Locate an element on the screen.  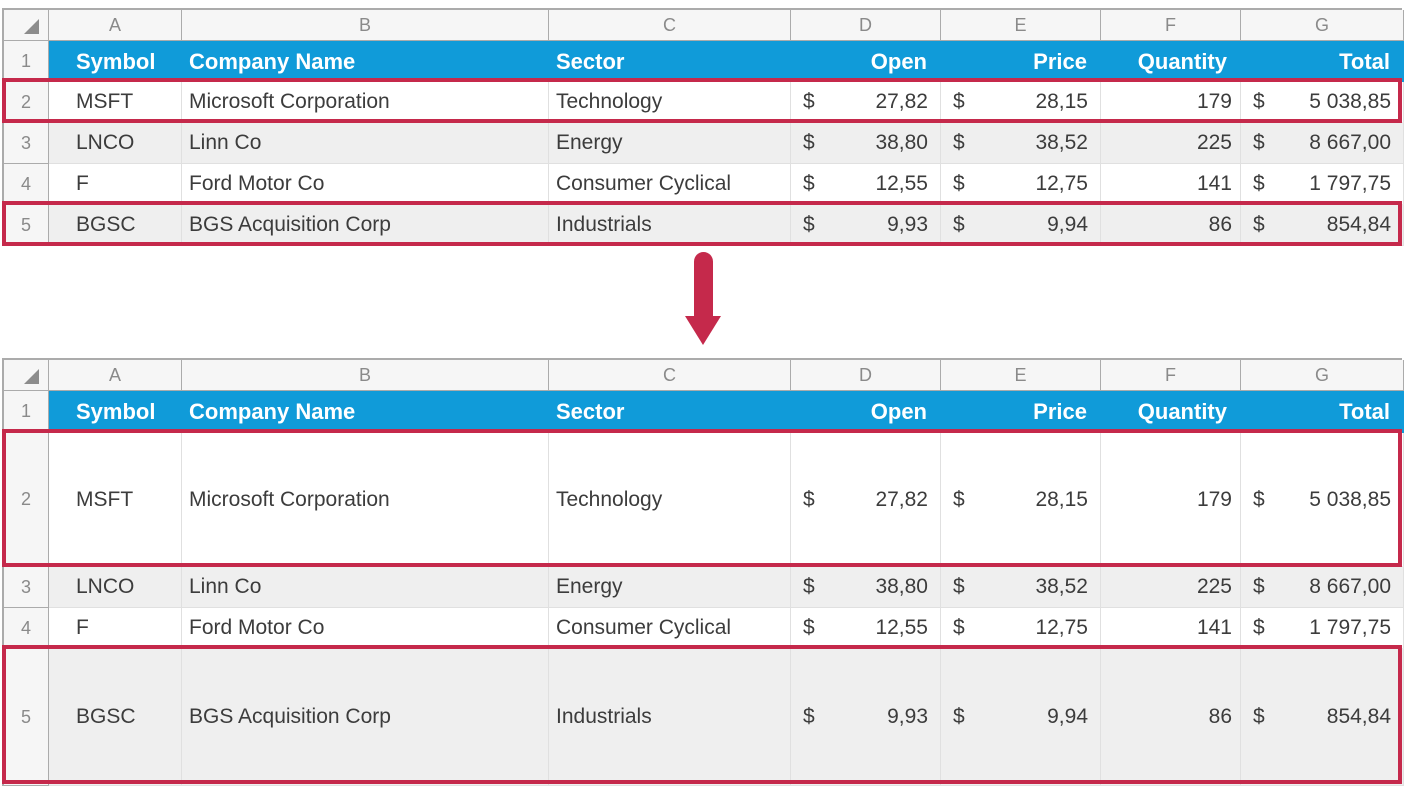
cell-value: 12,75 is located at coordinates (1061, 627).